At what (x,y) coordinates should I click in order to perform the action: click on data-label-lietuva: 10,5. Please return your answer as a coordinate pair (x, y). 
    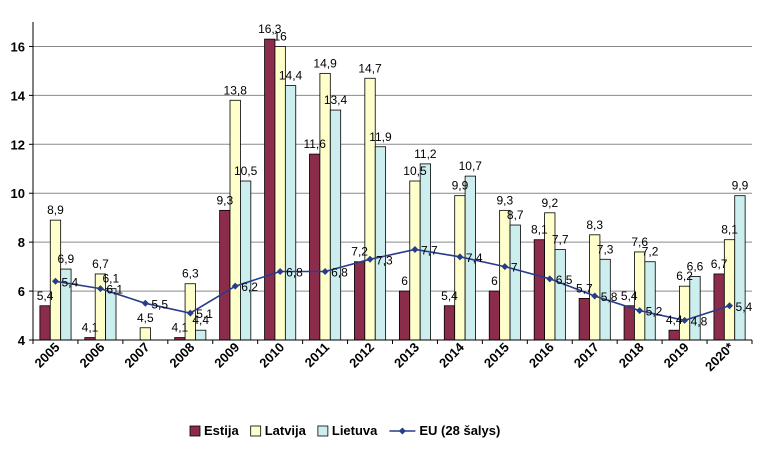
    Looking at the image, I should click on (246, 171).